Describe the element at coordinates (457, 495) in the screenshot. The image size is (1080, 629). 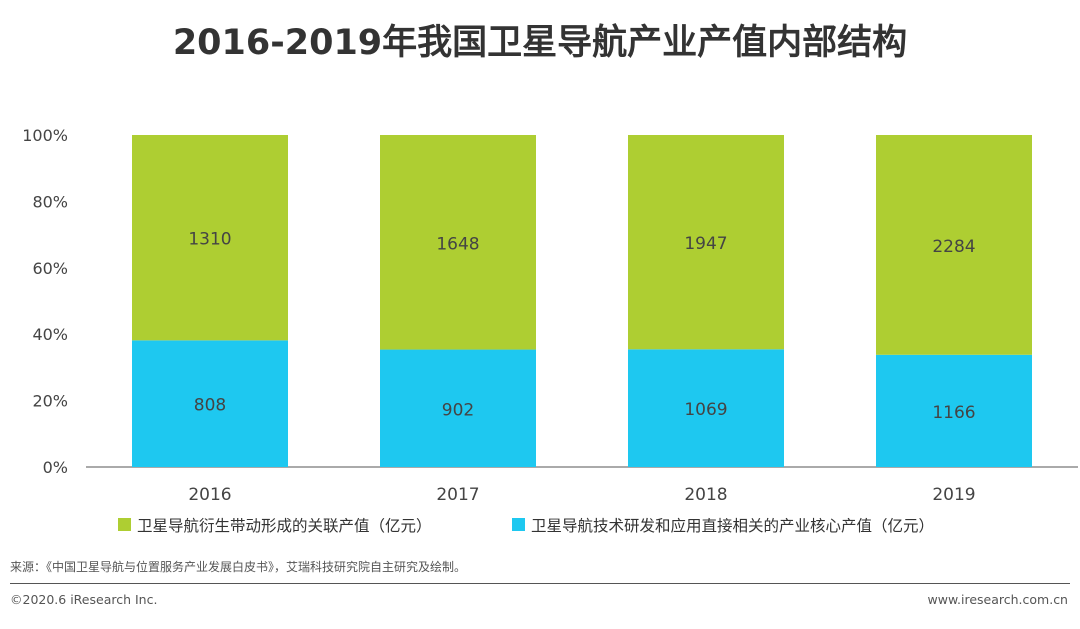
I see `x-tick-label: 2017` at that location.